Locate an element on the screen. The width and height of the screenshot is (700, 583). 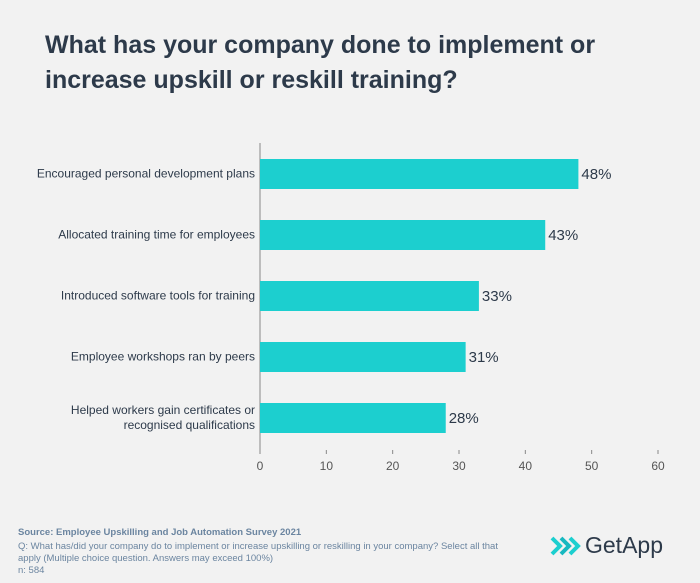
x-tick-label: 60 is located at coordinates (658, 466).